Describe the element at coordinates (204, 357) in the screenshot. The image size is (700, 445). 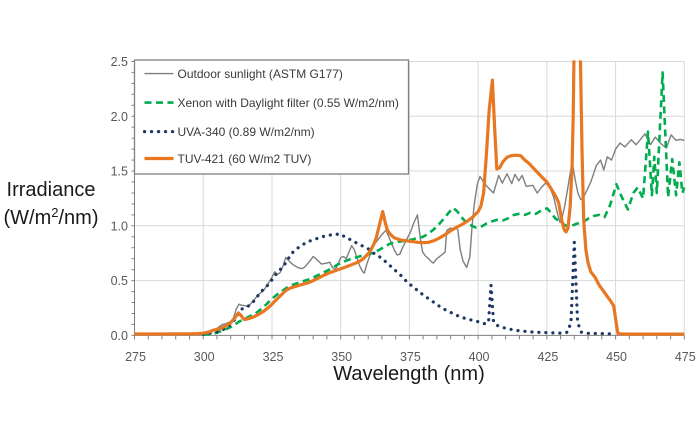
I see `svg-text: 300` at that location.